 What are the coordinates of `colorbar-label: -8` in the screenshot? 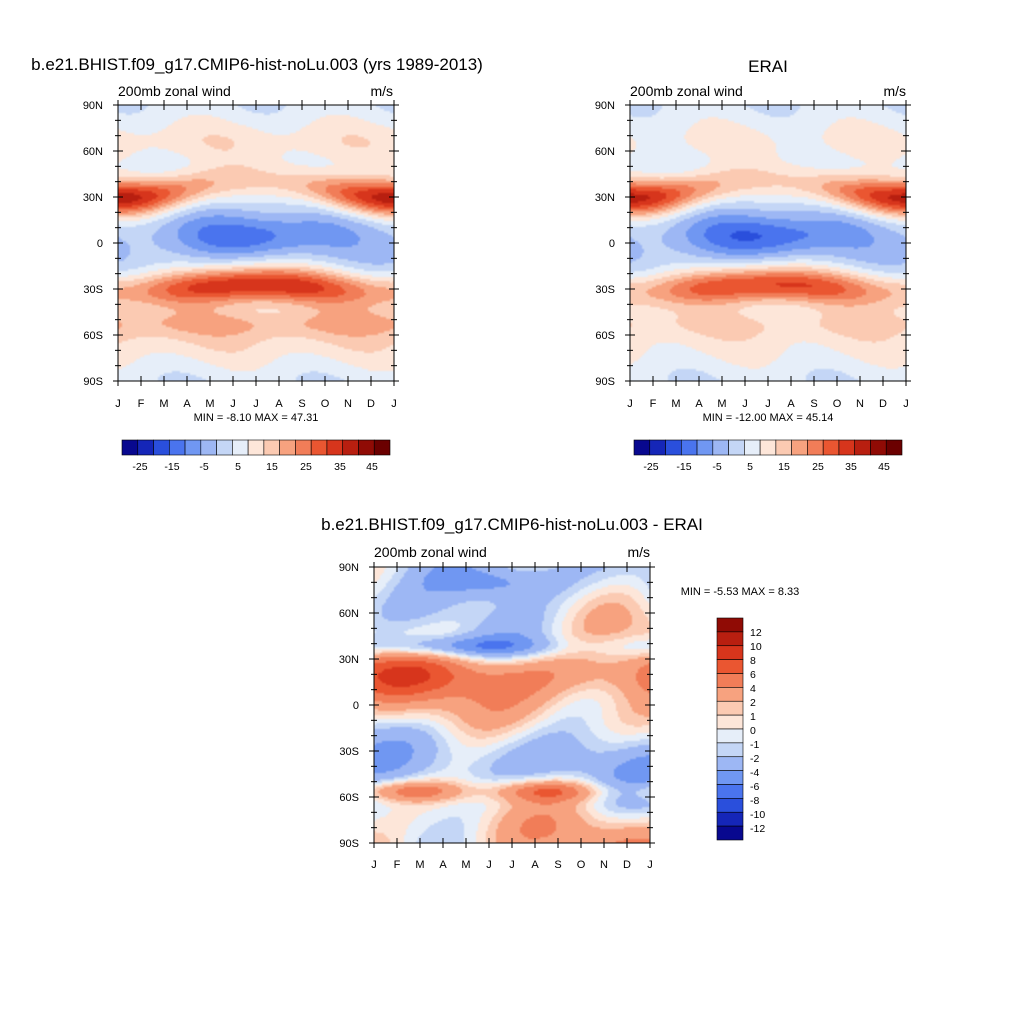 It's located at (754, 801).